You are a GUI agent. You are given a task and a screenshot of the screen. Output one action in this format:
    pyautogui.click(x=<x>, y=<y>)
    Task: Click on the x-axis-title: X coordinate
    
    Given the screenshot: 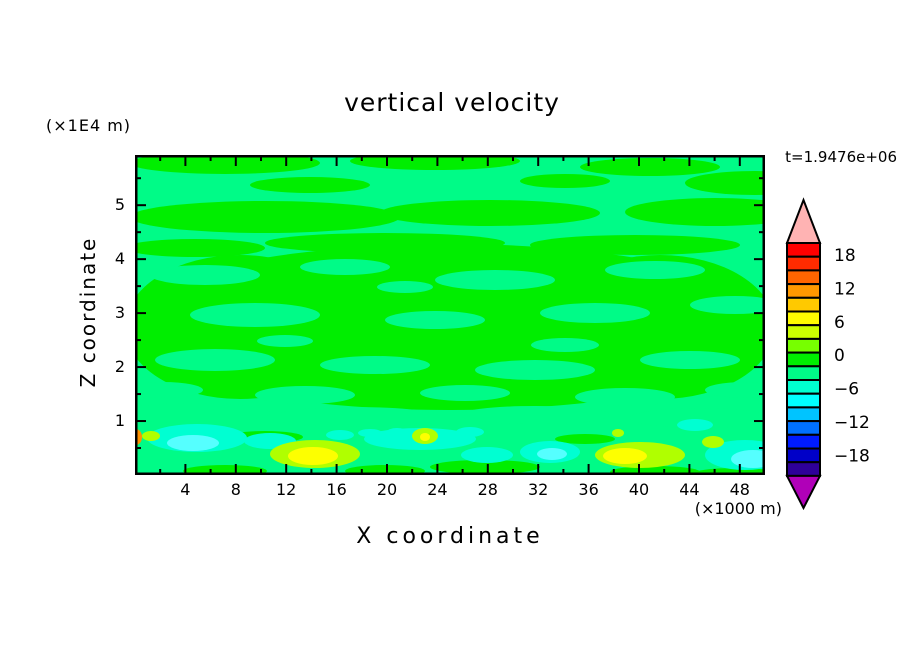 What is the action you would take?
    pyautogui.click(x=450, y=536)
    